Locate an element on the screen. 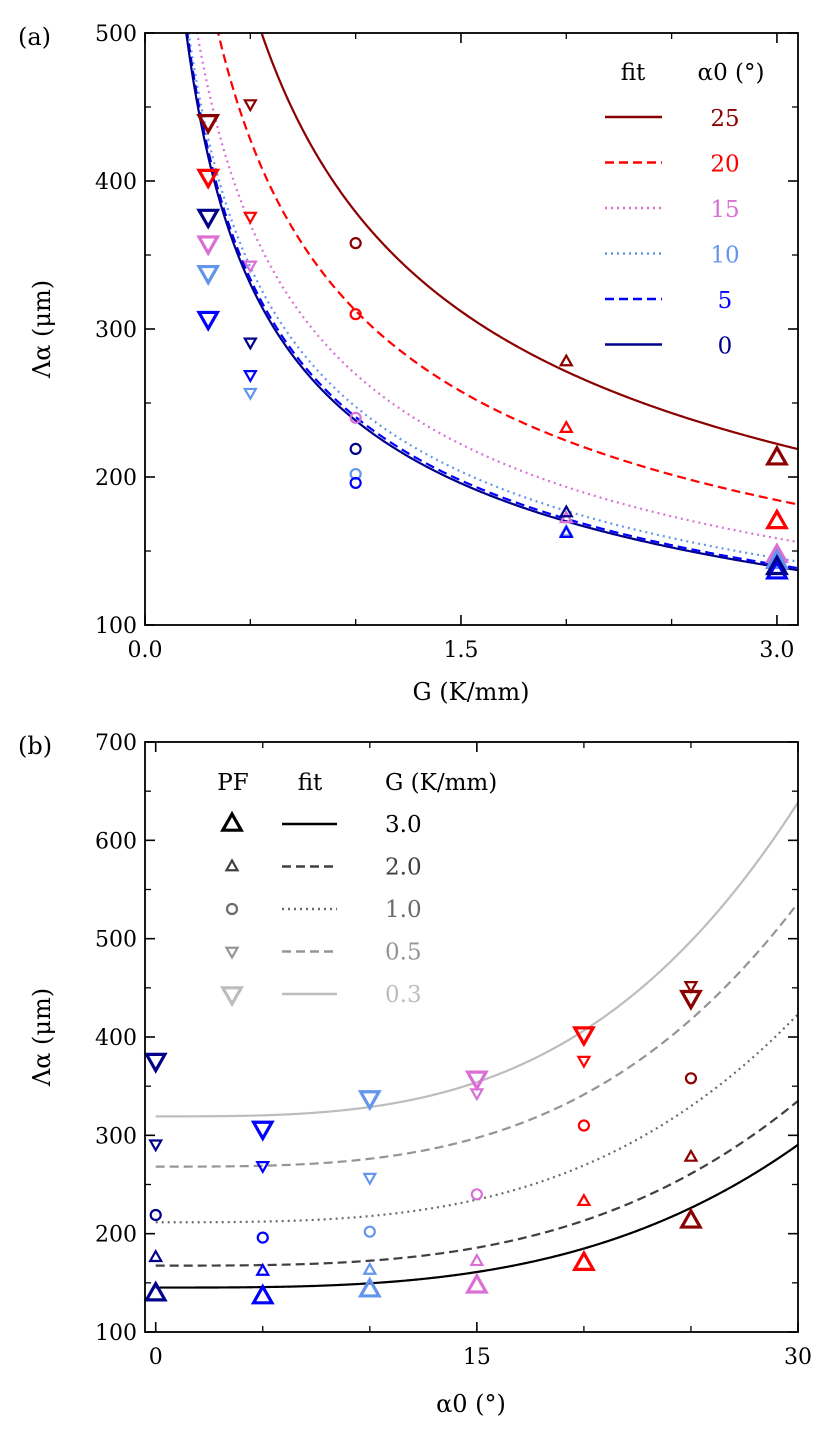  panel-b-point-2.0-2 is located at coordinates (370, 1268).